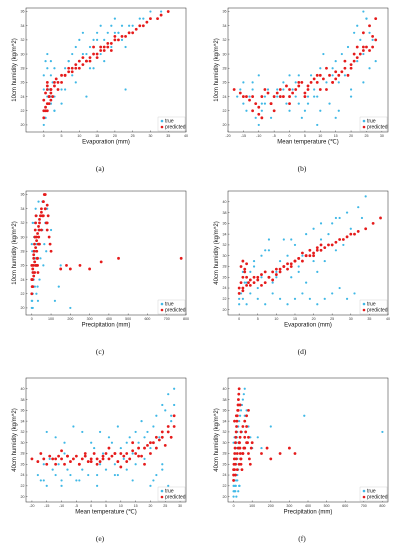 Image resolution: width=401 pixels, height=550 pixels. I want to click on legend-box, so click(373, 124).